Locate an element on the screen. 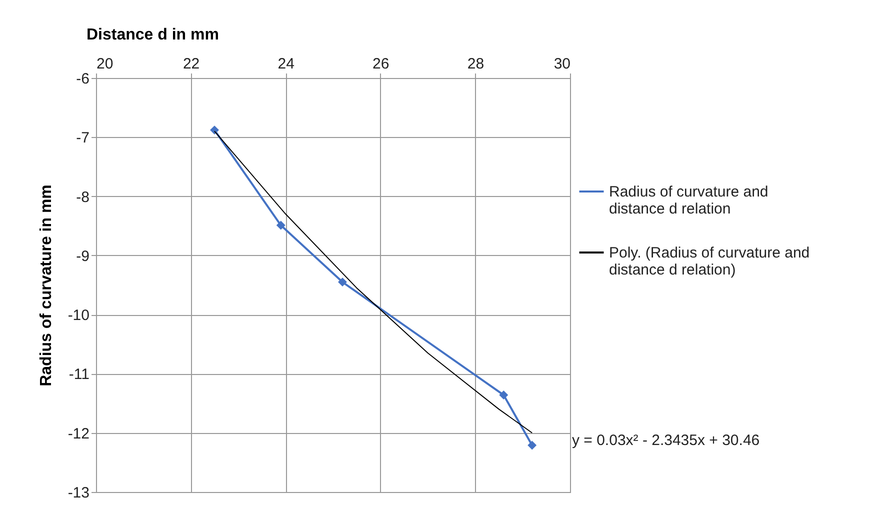  legend-label: Poly. (Radius of curvature and distance d relation) is located at coordinates (709, 261).